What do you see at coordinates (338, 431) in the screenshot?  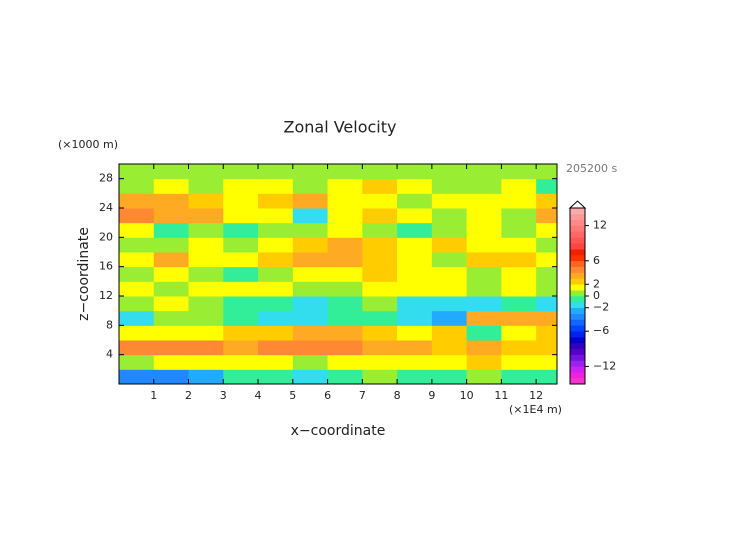 I see `x-axis-label: x−coordinate` at bounding box center [338, 431].